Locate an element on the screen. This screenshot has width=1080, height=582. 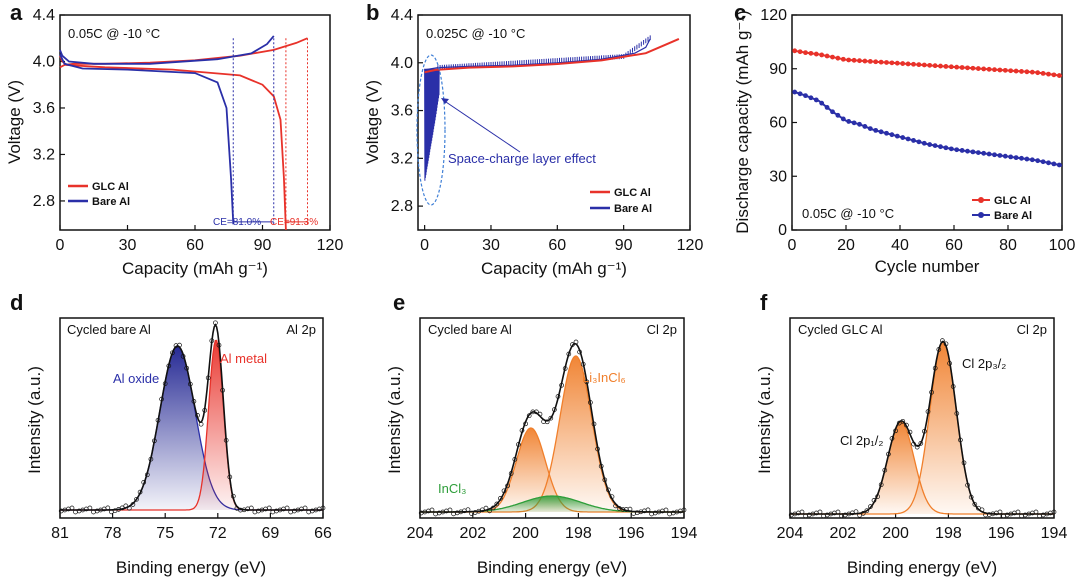
x-axis-label: Binding energy (eV) is located at coordinates (922, 567).